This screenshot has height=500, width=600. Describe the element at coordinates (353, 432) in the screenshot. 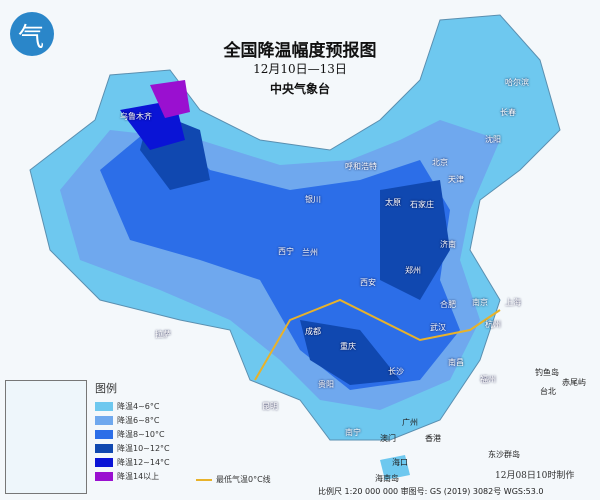

I see `city-label: 南宁` at that location.